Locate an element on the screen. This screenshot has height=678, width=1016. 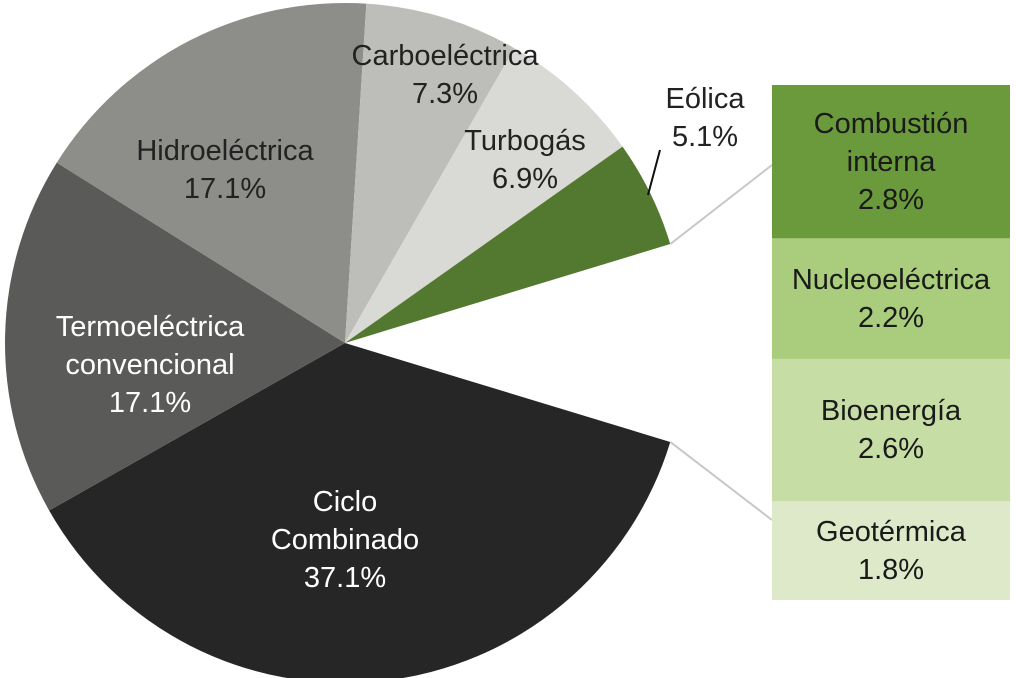
bar-label: Bioenergía 2.6% is located at coordinates (891, 430).